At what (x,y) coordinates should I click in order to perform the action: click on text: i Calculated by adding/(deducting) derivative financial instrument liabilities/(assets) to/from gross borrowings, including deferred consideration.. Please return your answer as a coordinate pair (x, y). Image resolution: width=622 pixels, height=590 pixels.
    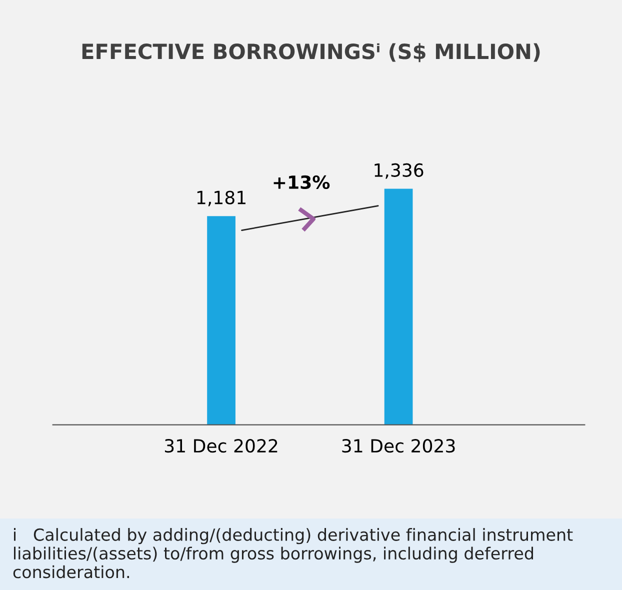
    Looking at the image, I should click on (293, 553).